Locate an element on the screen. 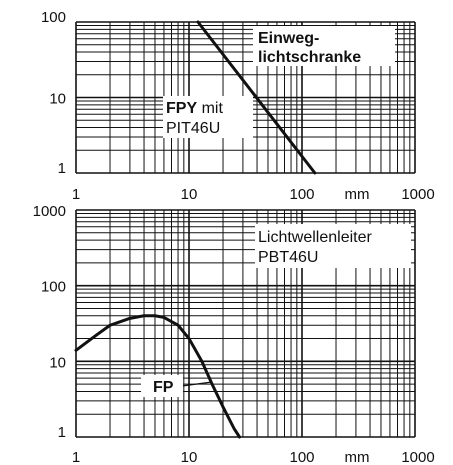 The image size is (453, 465). annotation-box-bottom-right is located at coordinates (333, 246).